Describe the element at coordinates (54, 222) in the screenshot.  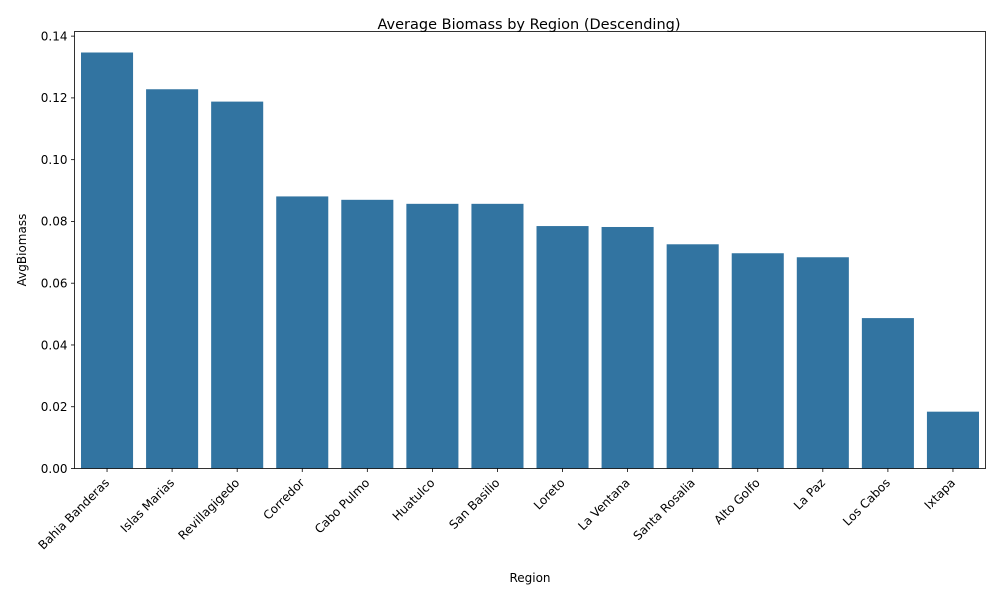
I see `y-tick-label: 0.08` at that location.